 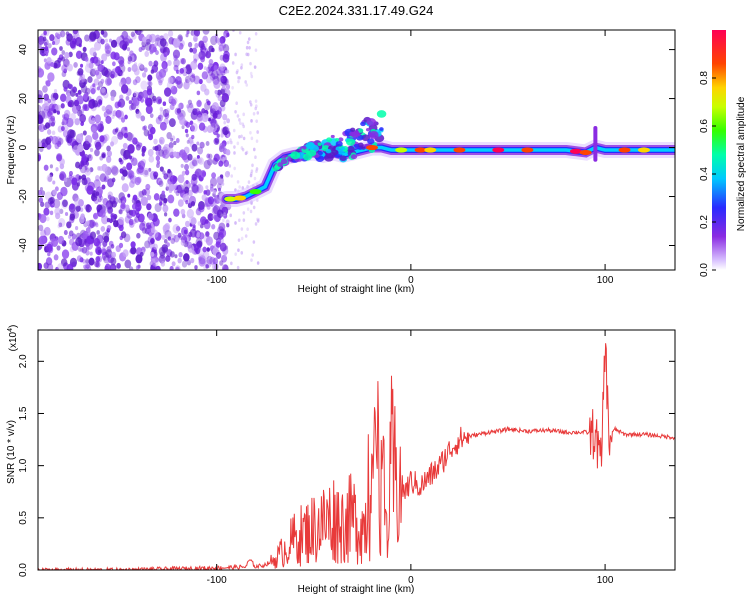 I want to click on spectrogram-xtick-label: 0, so click(x=411, y=280).